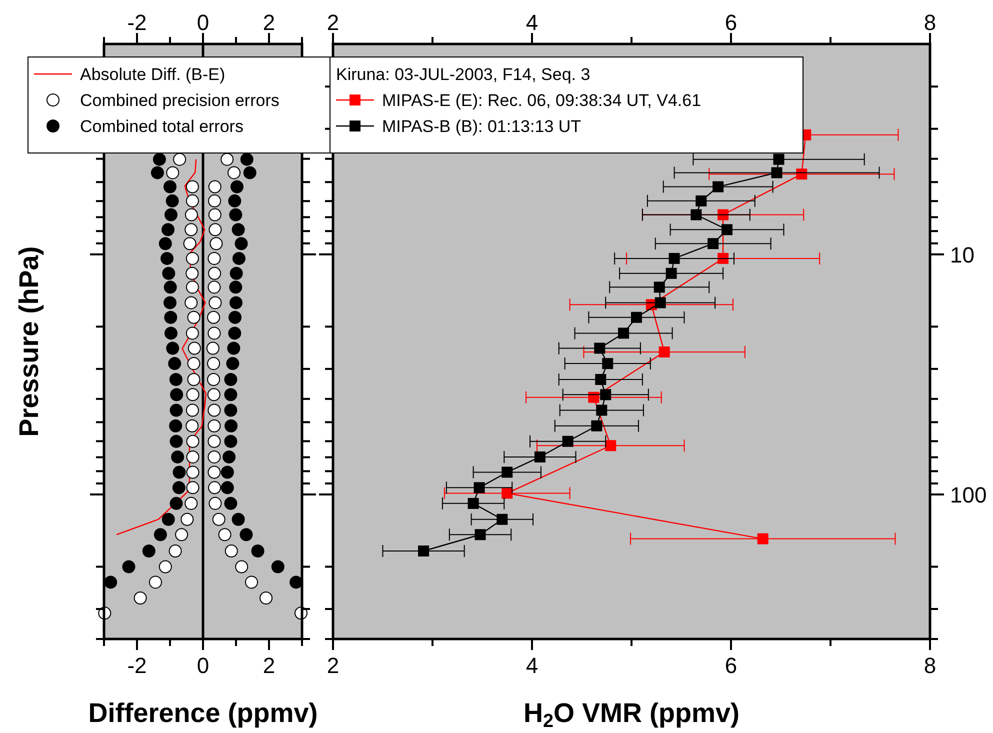 This screenshot has width=993, height=733. What do you see at coordinates (930, 22) in the screenshot?
I see `x-tick-label: 8` at bounding box center [930, 22].